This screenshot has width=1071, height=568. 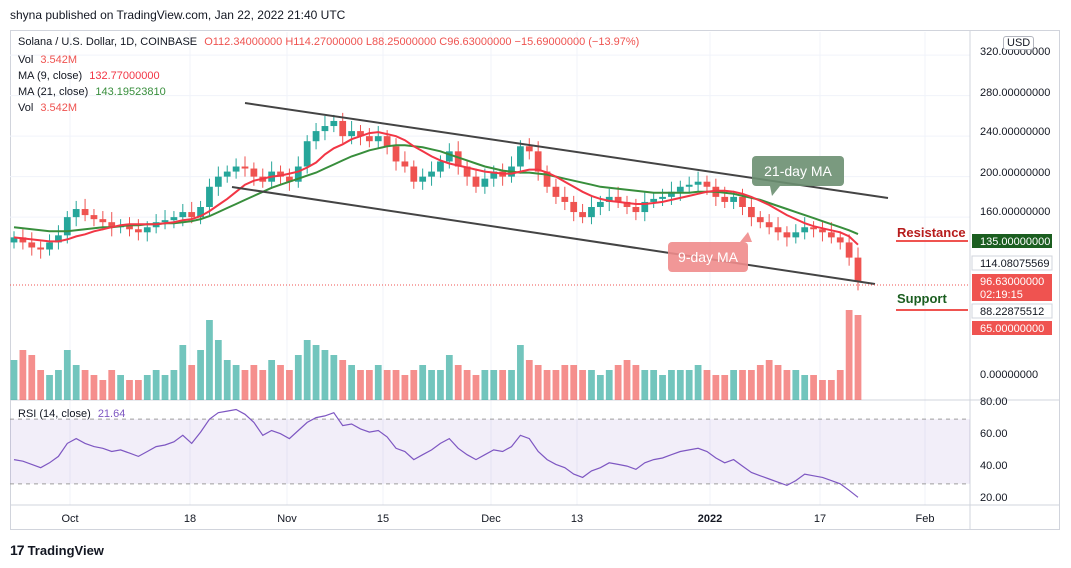 I want to click on price-tick-label: 0.00000000, so click(x=1009, y=375).